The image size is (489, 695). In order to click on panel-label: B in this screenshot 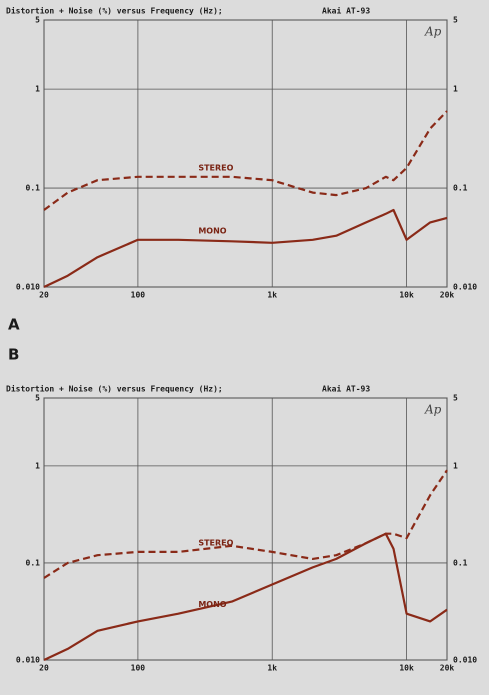, I will do `click(13, 355)`.